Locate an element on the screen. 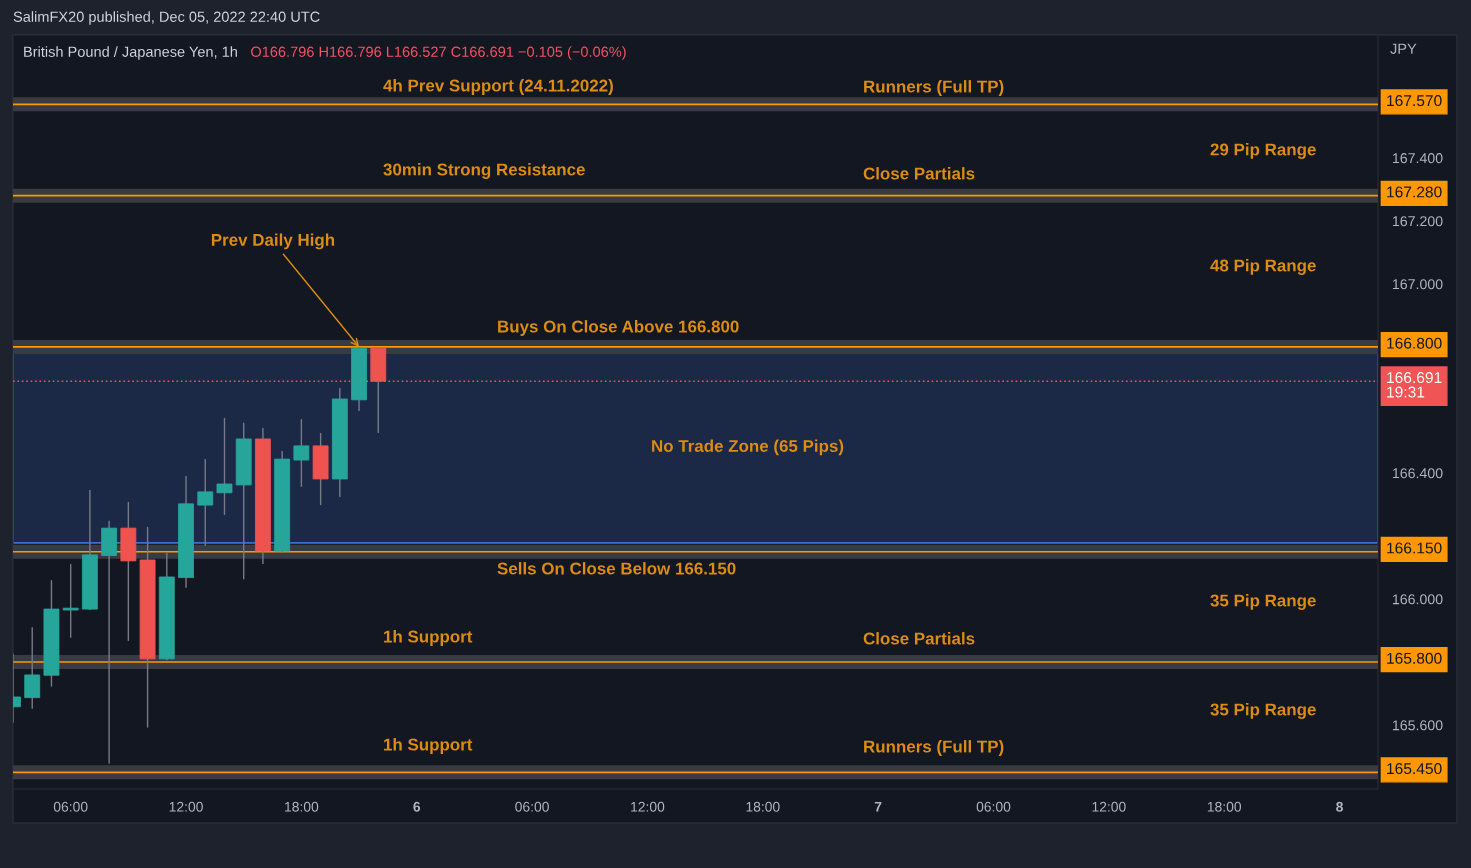  ref-line-label: 167.570 is located at coordinates (1414, 101).